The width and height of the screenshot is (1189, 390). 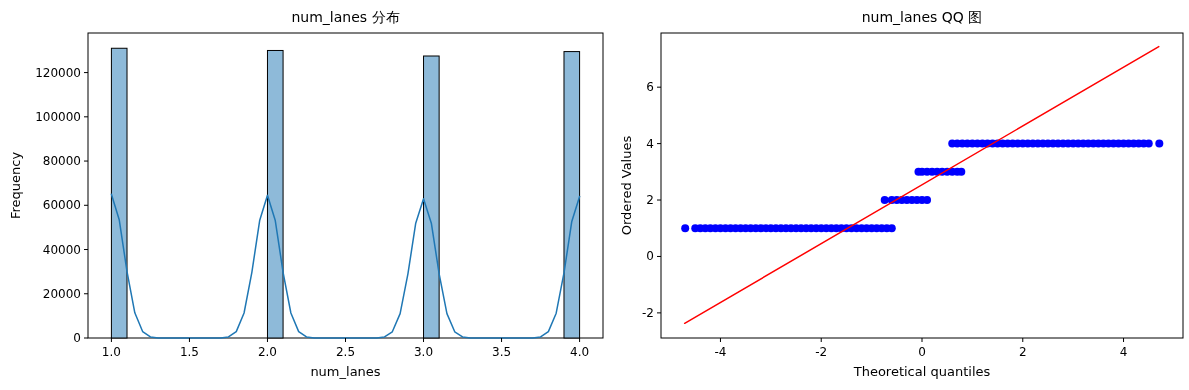 I want to click on x-tick-label: 3.5, so click(x=502, y=352).